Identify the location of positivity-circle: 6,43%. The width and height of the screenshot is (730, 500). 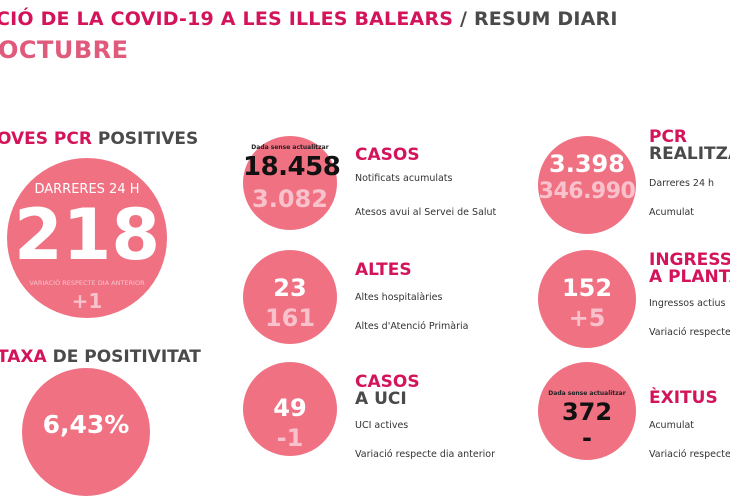
(86, 432).